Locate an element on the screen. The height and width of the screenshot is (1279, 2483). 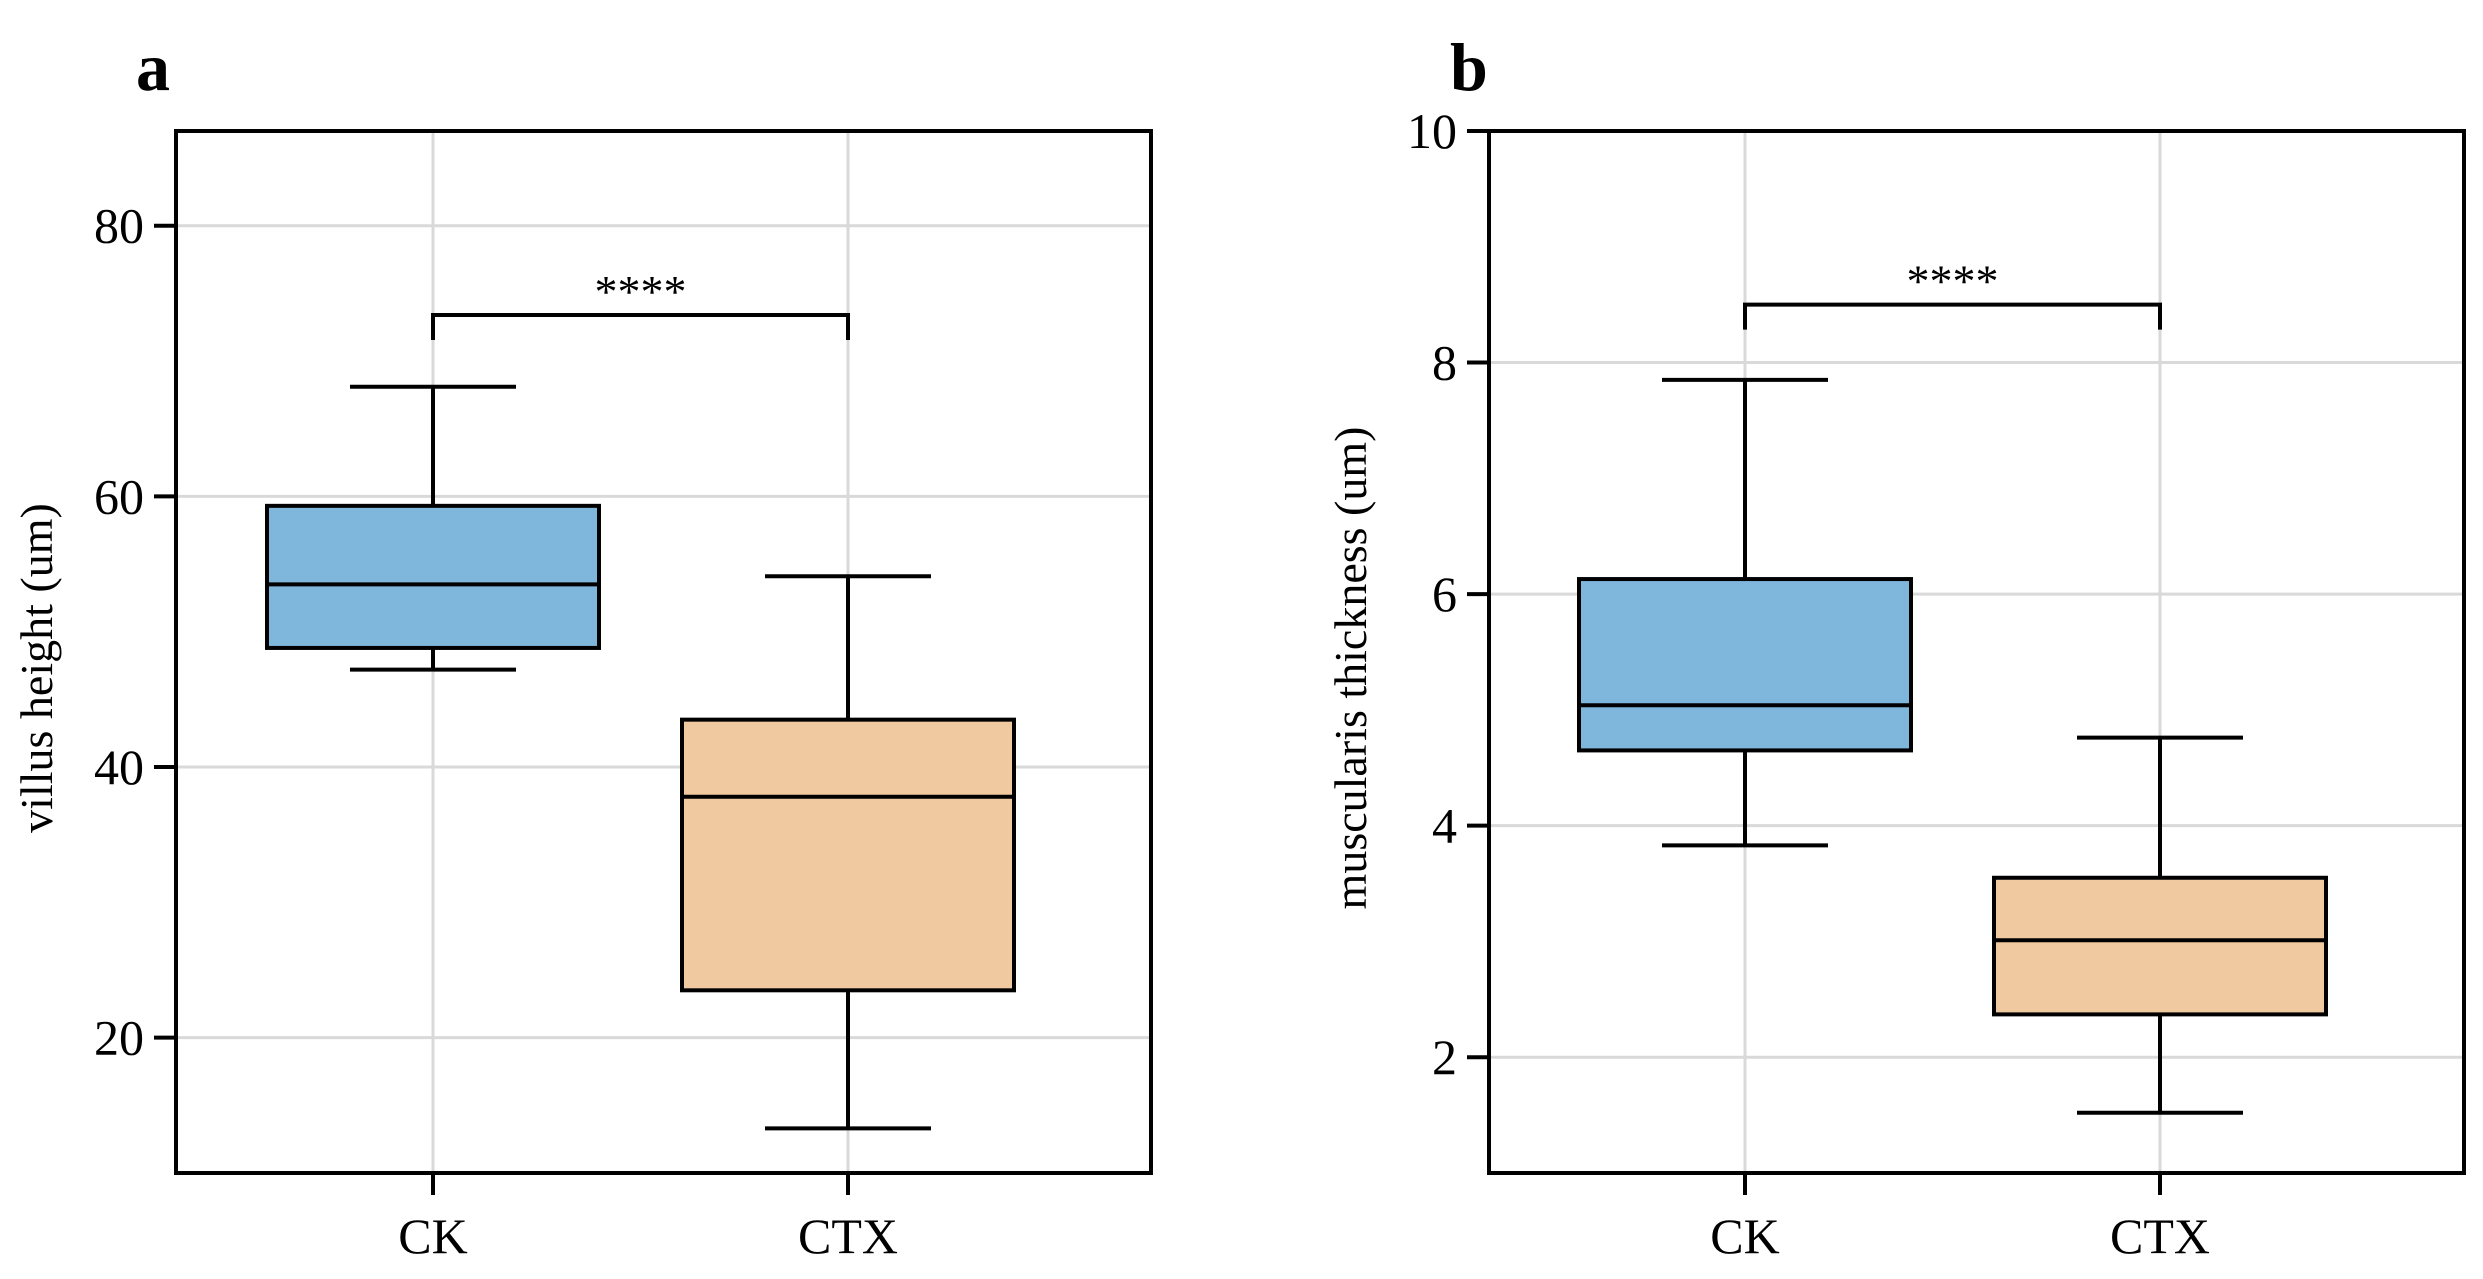
y-axis-title-a: villus height (um) is located at coordinates (36, 668).